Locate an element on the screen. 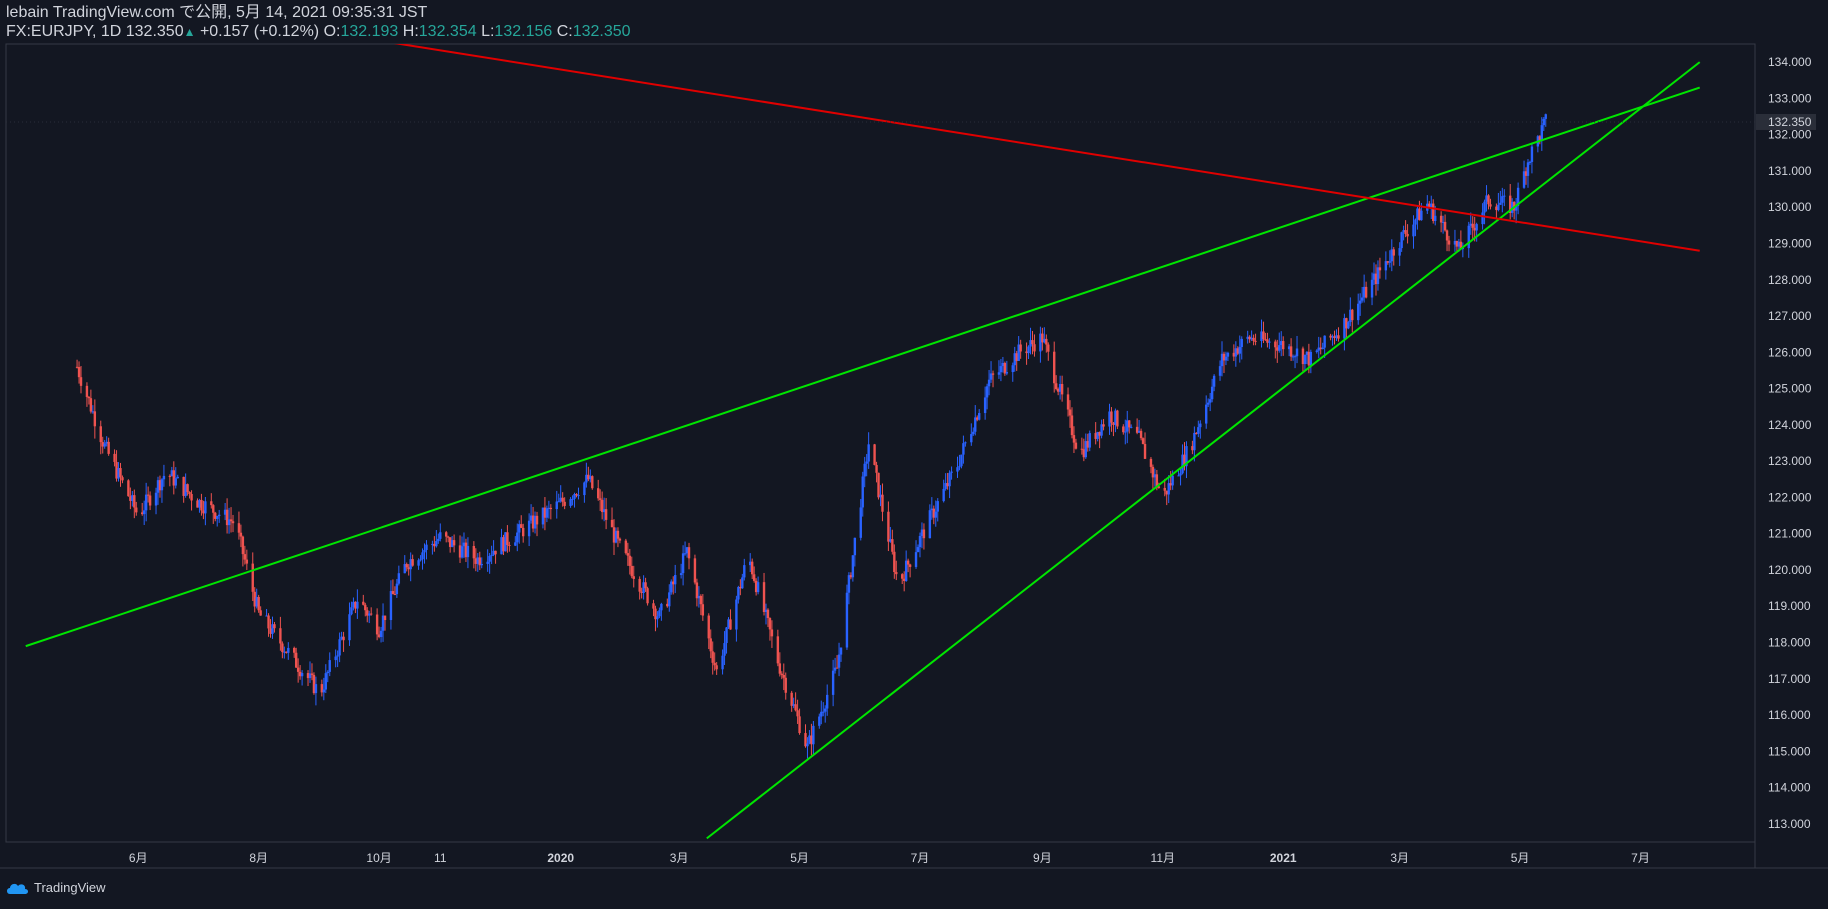 This screenshot has width=1828, height=909. low-label: L: is located at coordinates (488, 31).